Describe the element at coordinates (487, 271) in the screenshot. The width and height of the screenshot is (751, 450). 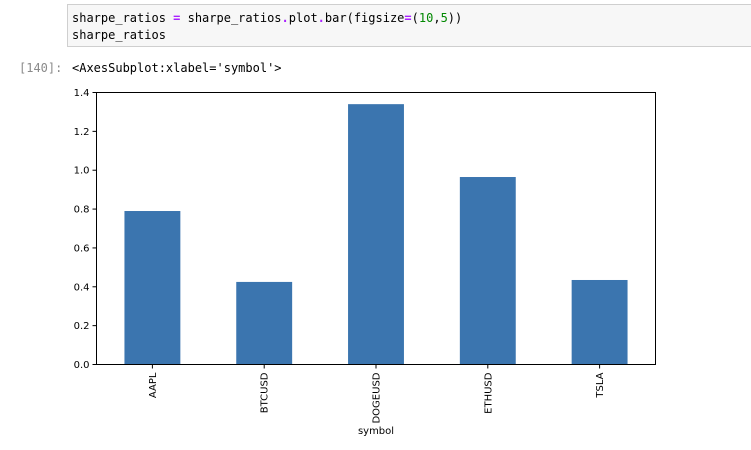
I see `bar-ethusd` at that location.